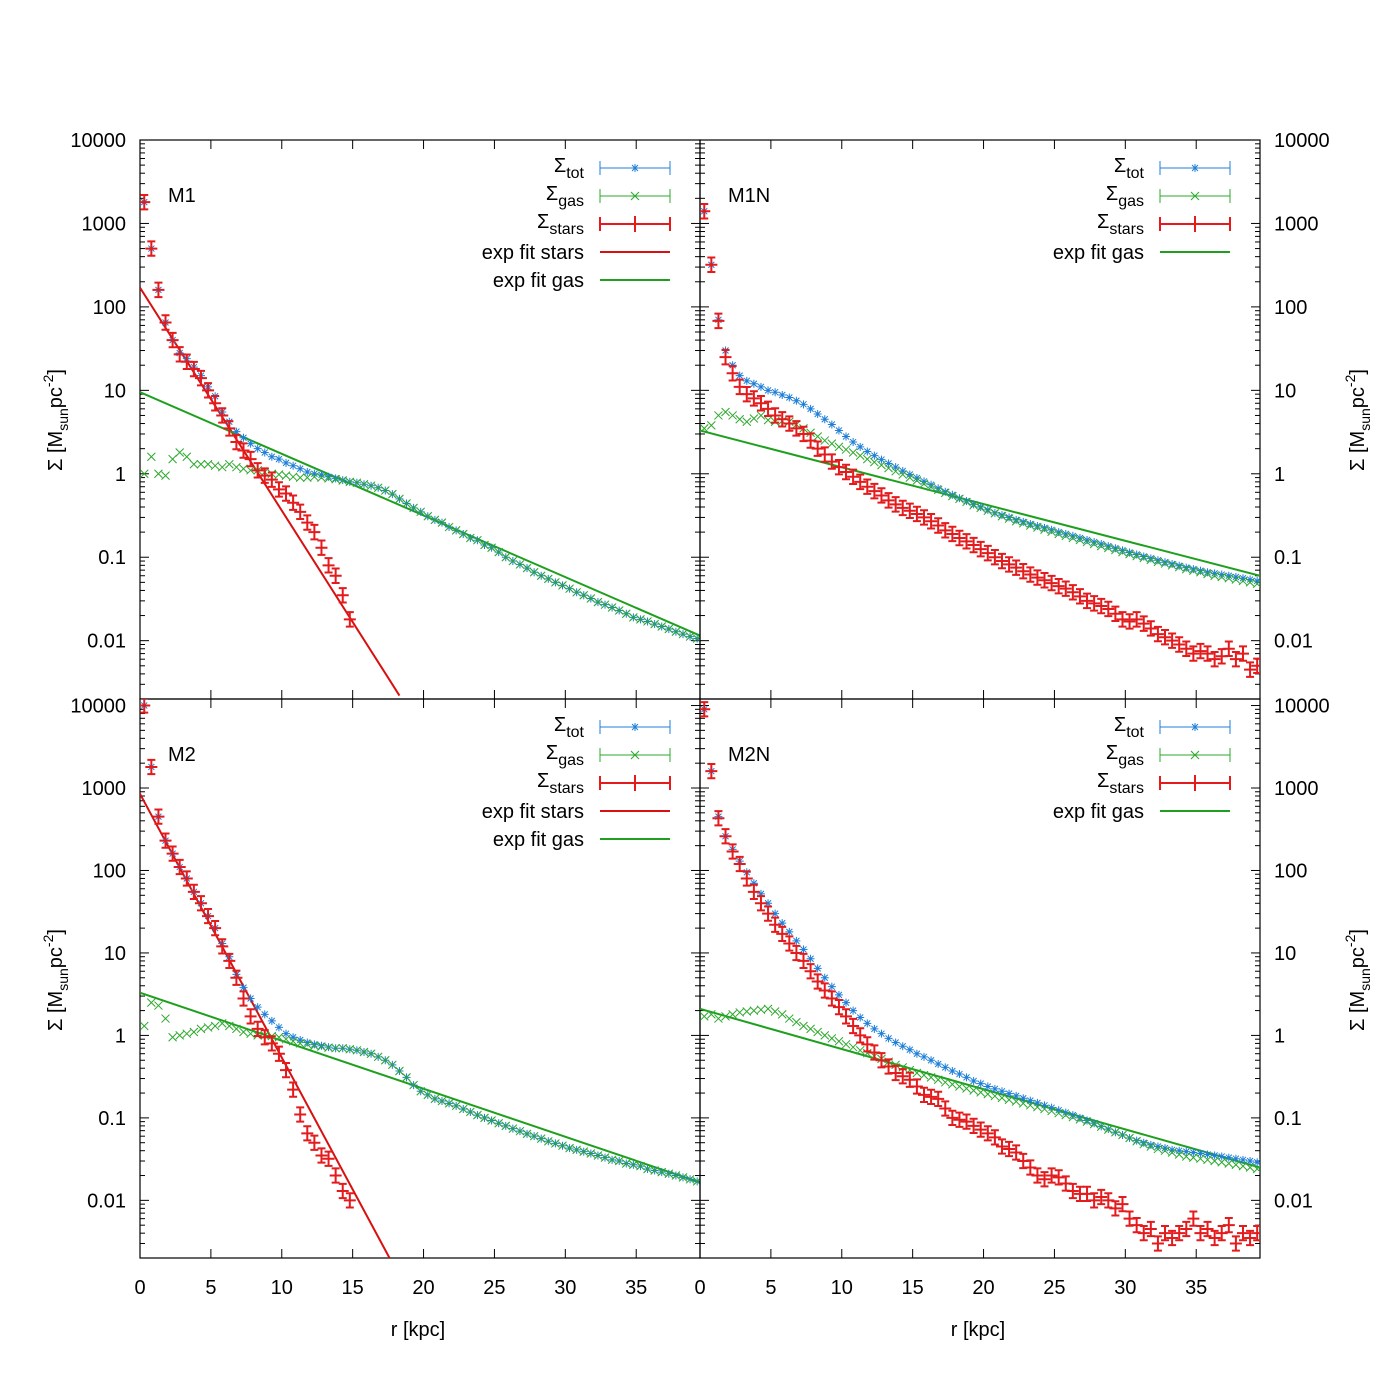  I want to click on y-tick-label: 0.1, so click(1288, 1119).